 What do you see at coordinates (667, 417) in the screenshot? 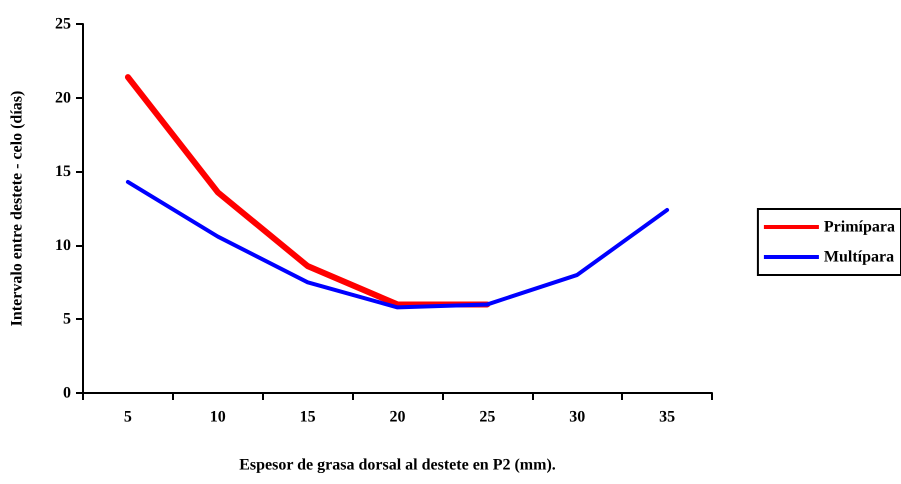
I see `x-tick-label: 35` at bounding box center [667, 417].